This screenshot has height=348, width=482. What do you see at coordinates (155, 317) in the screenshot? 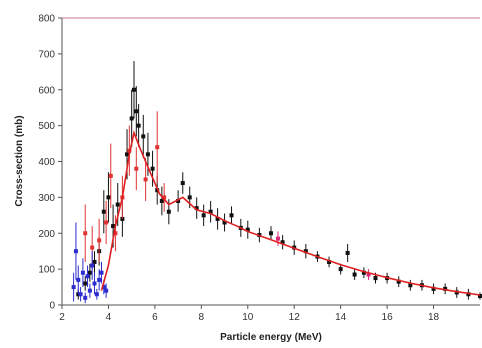
I see `x-tick-label: 6` at bounding box center [155, 317].